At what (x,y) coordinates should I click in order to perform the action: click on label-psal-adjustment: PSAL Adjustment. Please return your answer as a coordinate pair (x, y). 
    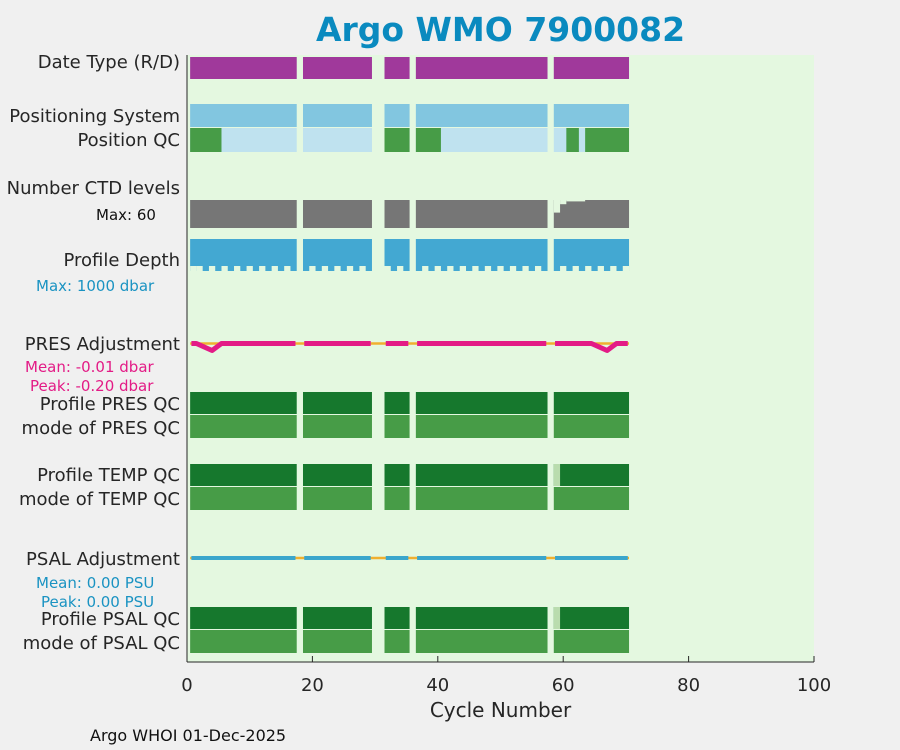
    Looking at the image, I should click on (102, 559).